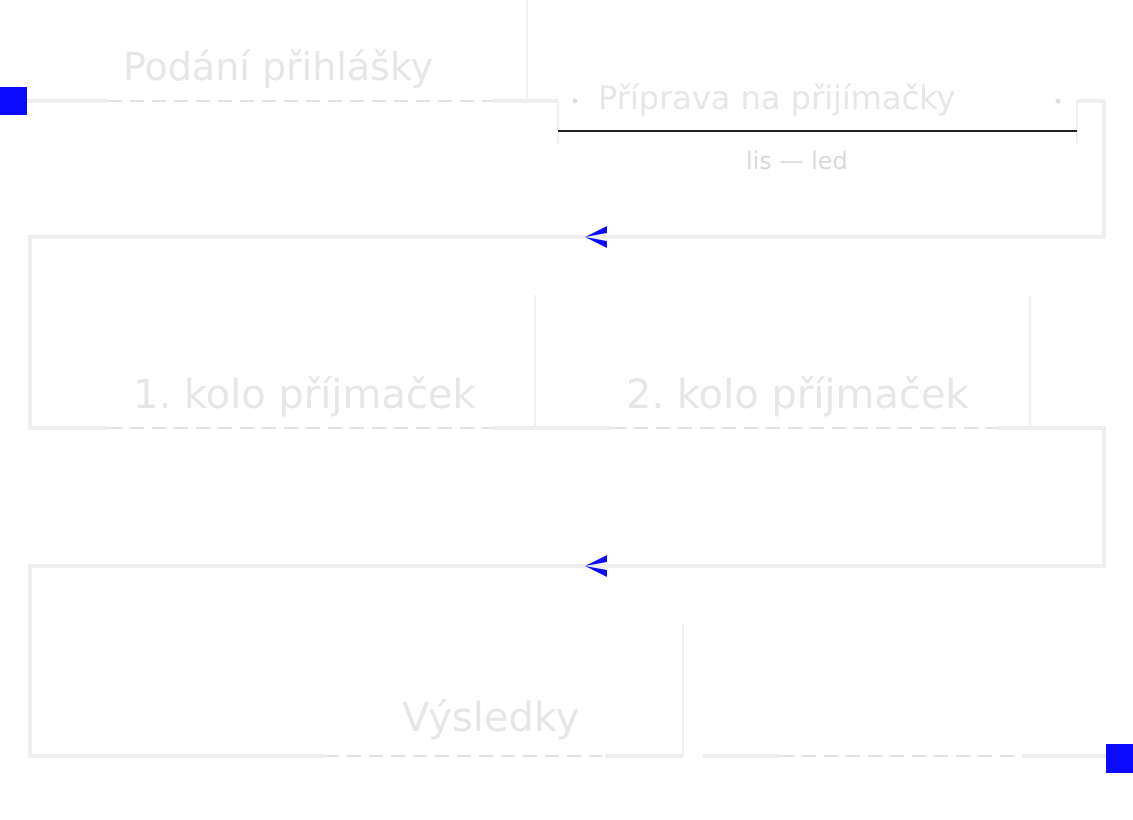 Image resolution: width=1133 pixels, height=820 pixels. Describe the element at coordinates (278, 67) in the screenshot. I see `step-podani-prihlasky: Podání přihlášky` at that location.